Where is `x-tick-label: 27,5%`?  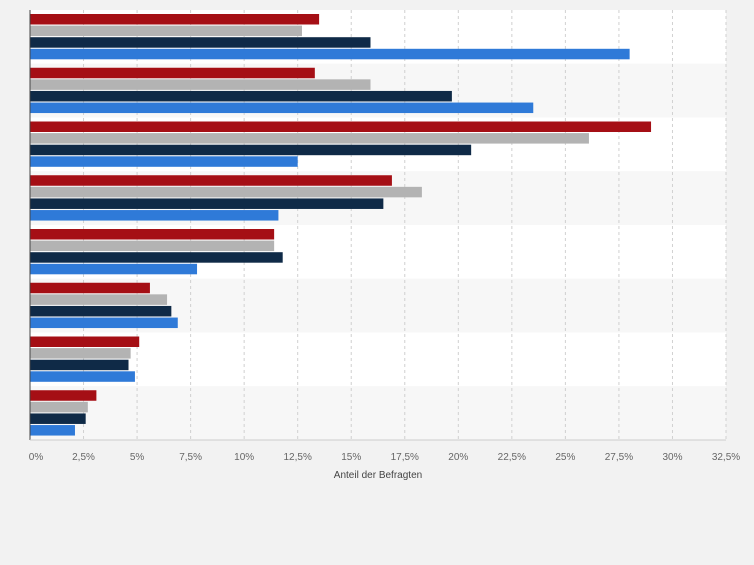
x-tick-label: 27,5% is located at coordinates (619, 457).